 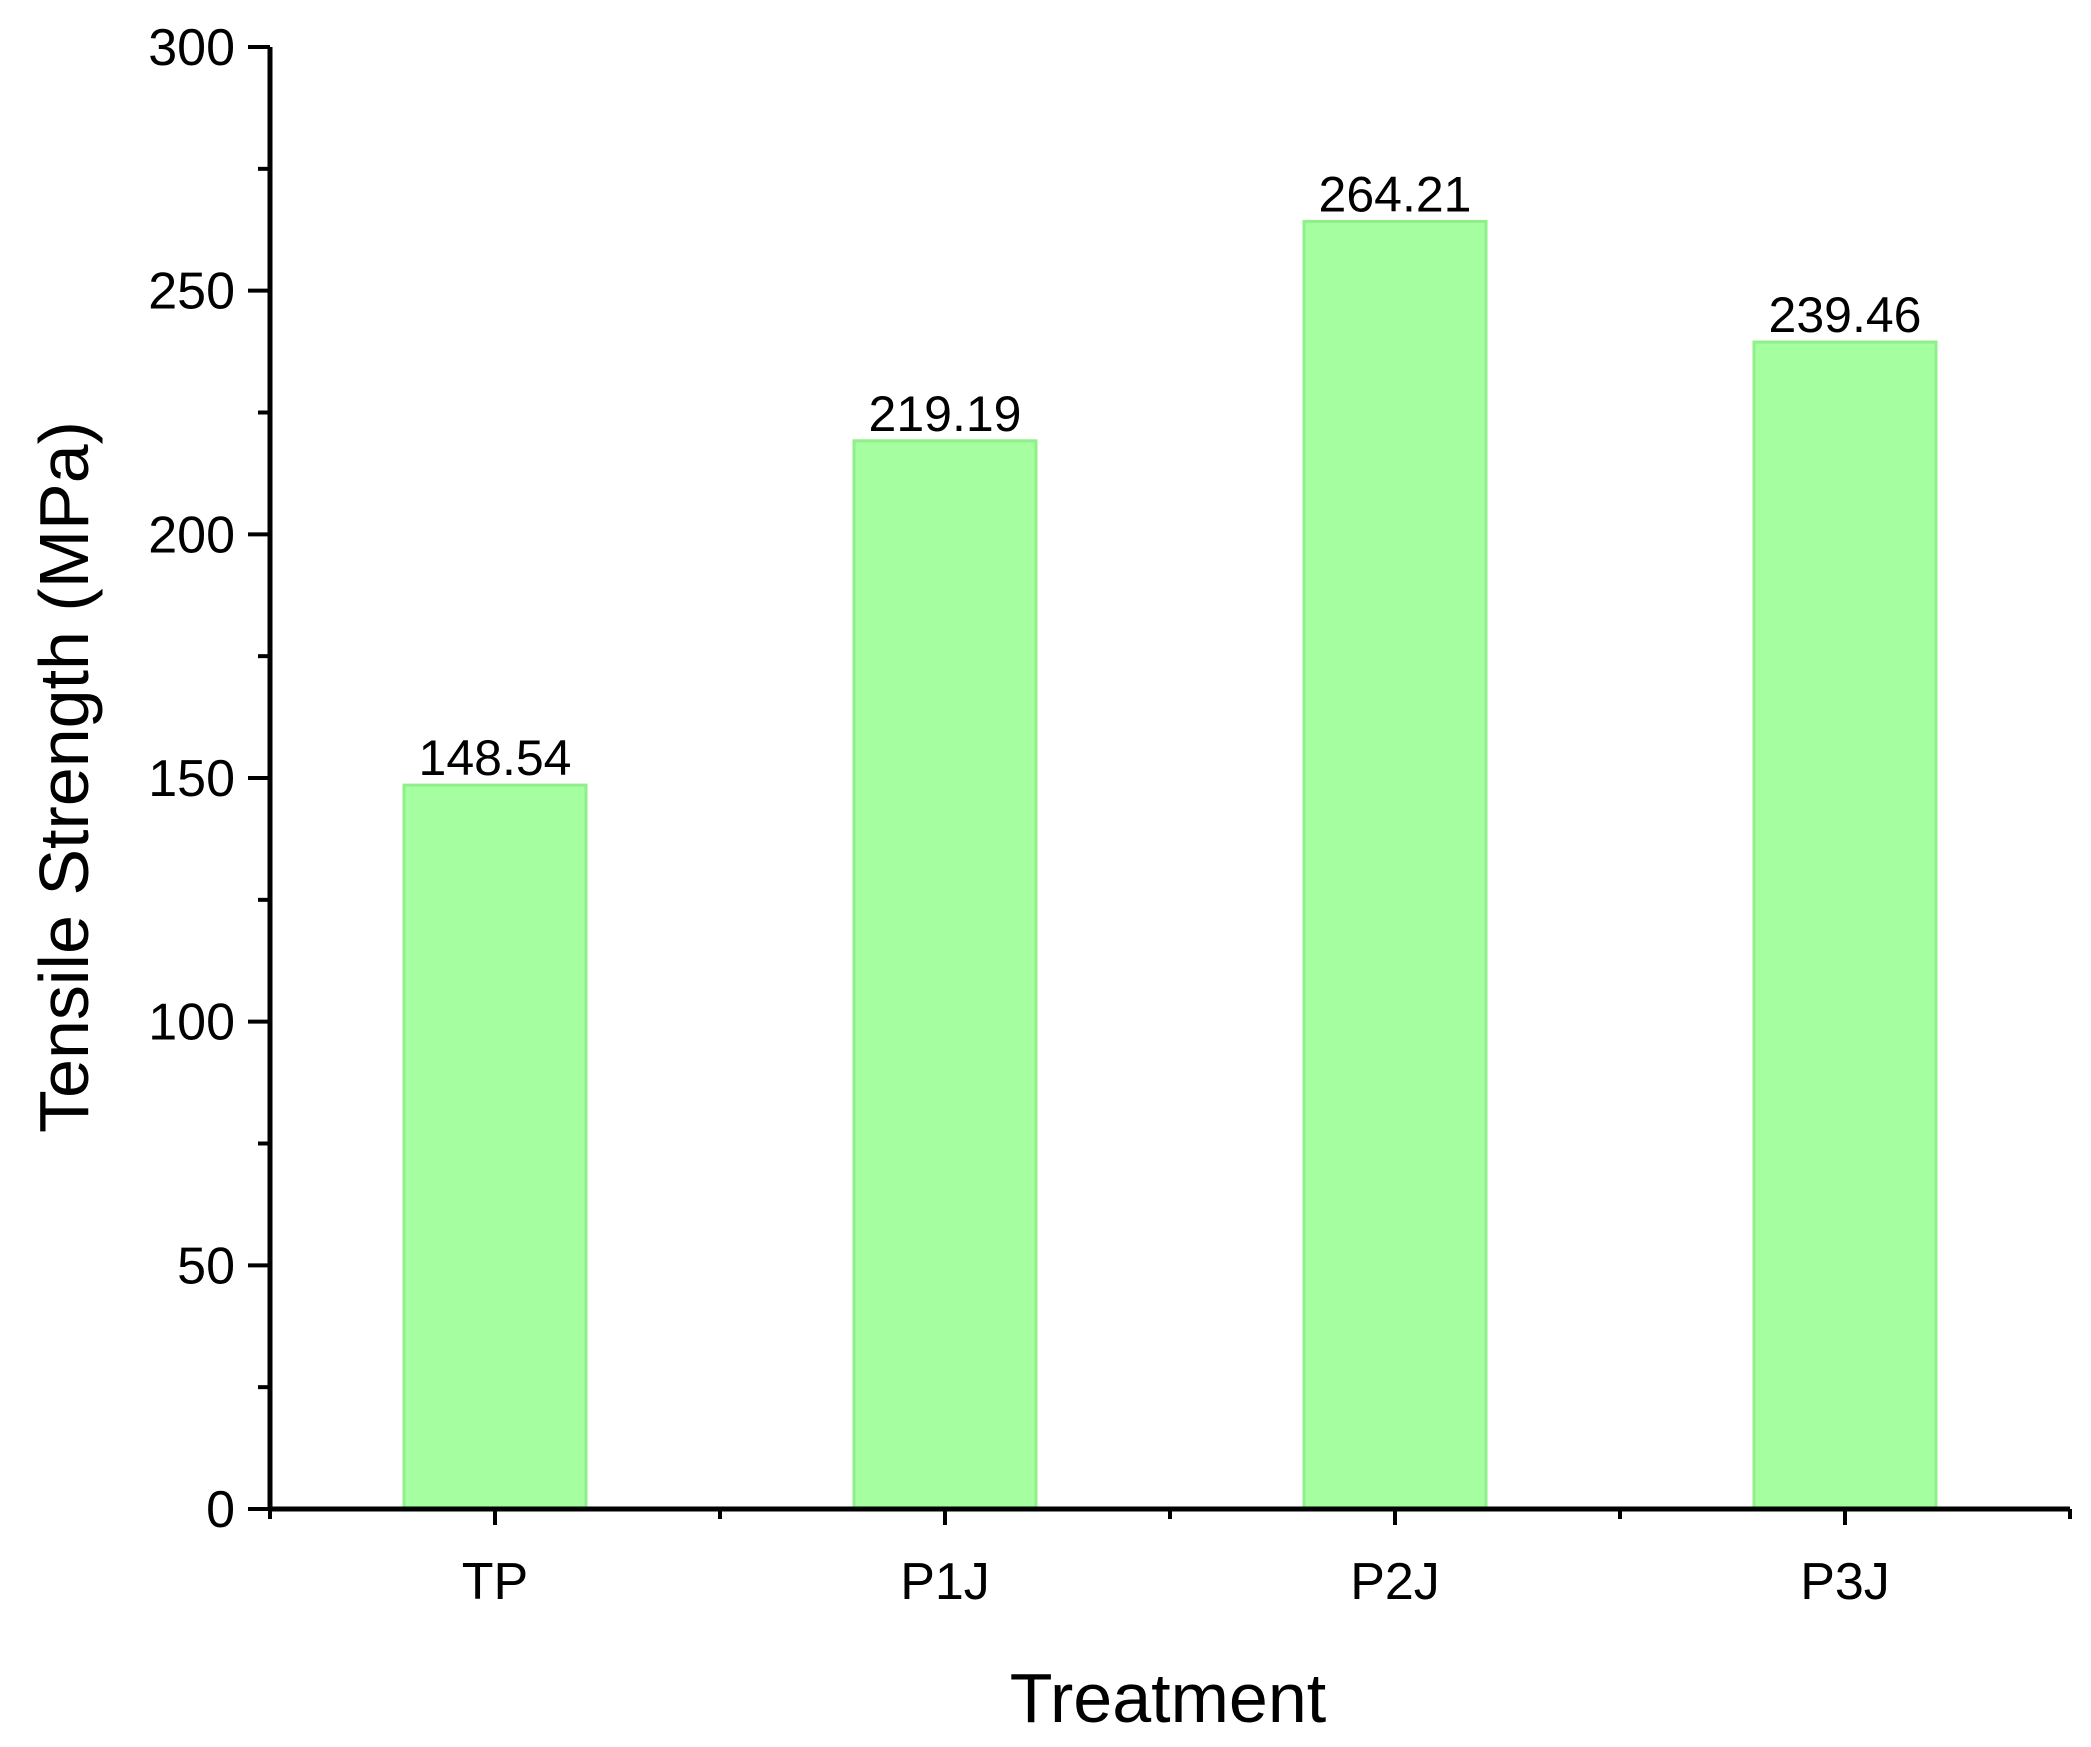 What do you see at coordinates (191, 535) in the screenshot?
I see `y-tick-label-200: 200` at bounding box center [191, 535].